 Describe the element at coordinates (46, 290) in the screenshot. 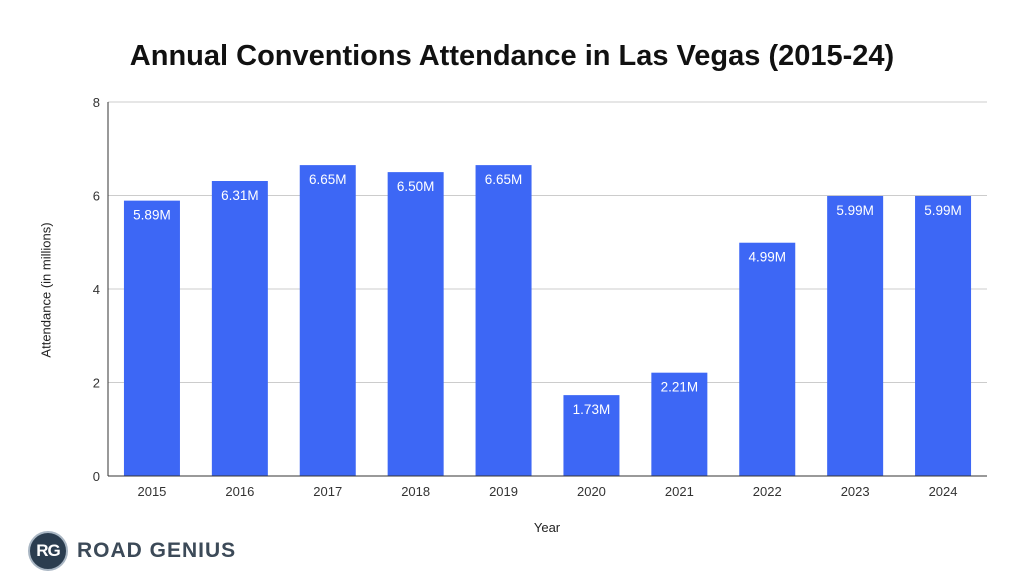

I see `y-axis-label: Attendance (in millions)` at that location.